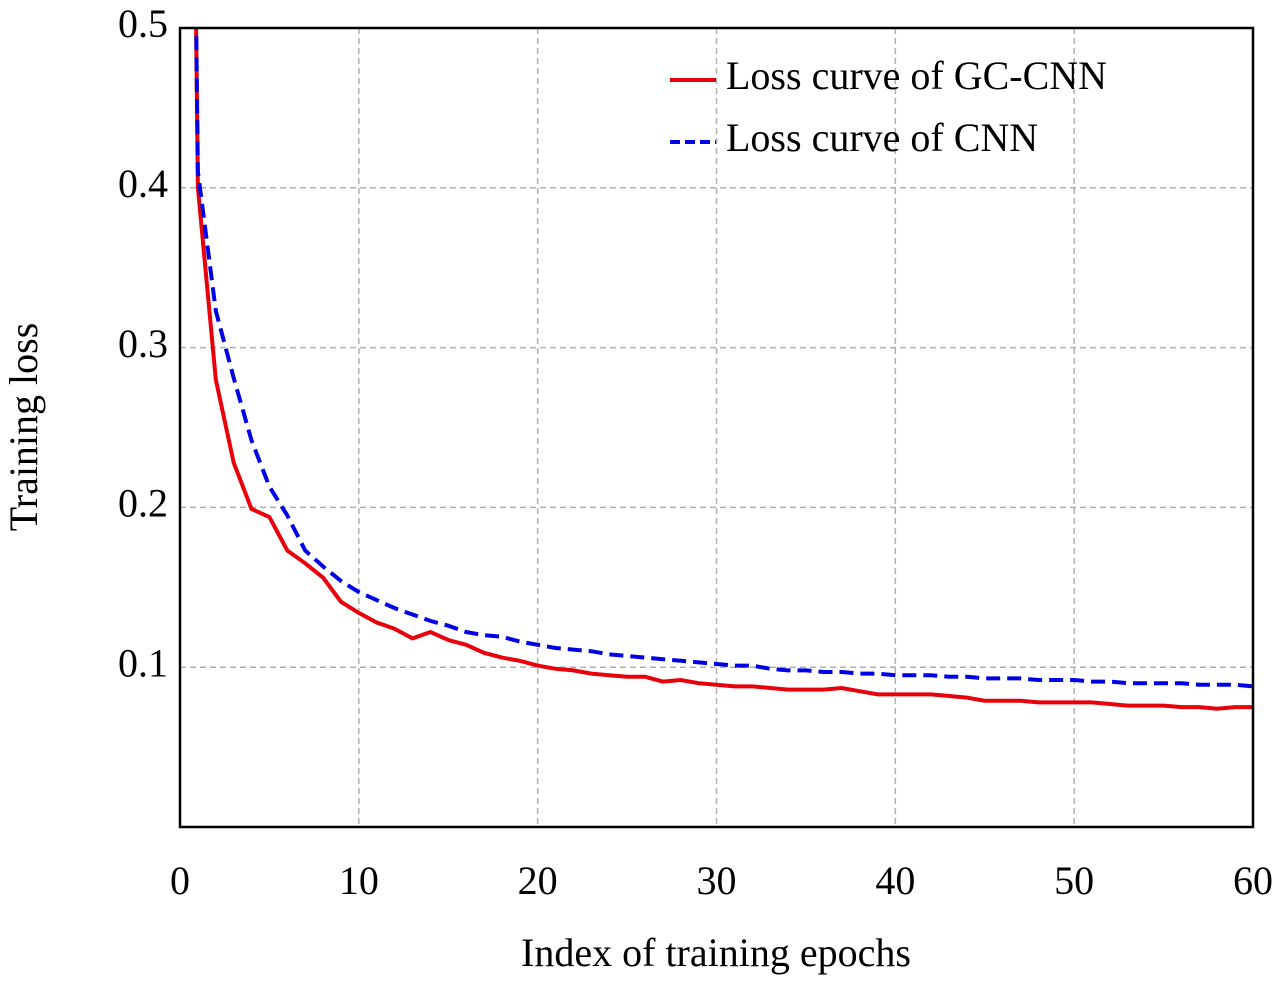 The image size is (1280, 984). I want to click on y-tick-label: 0.3, so click(143, 343).